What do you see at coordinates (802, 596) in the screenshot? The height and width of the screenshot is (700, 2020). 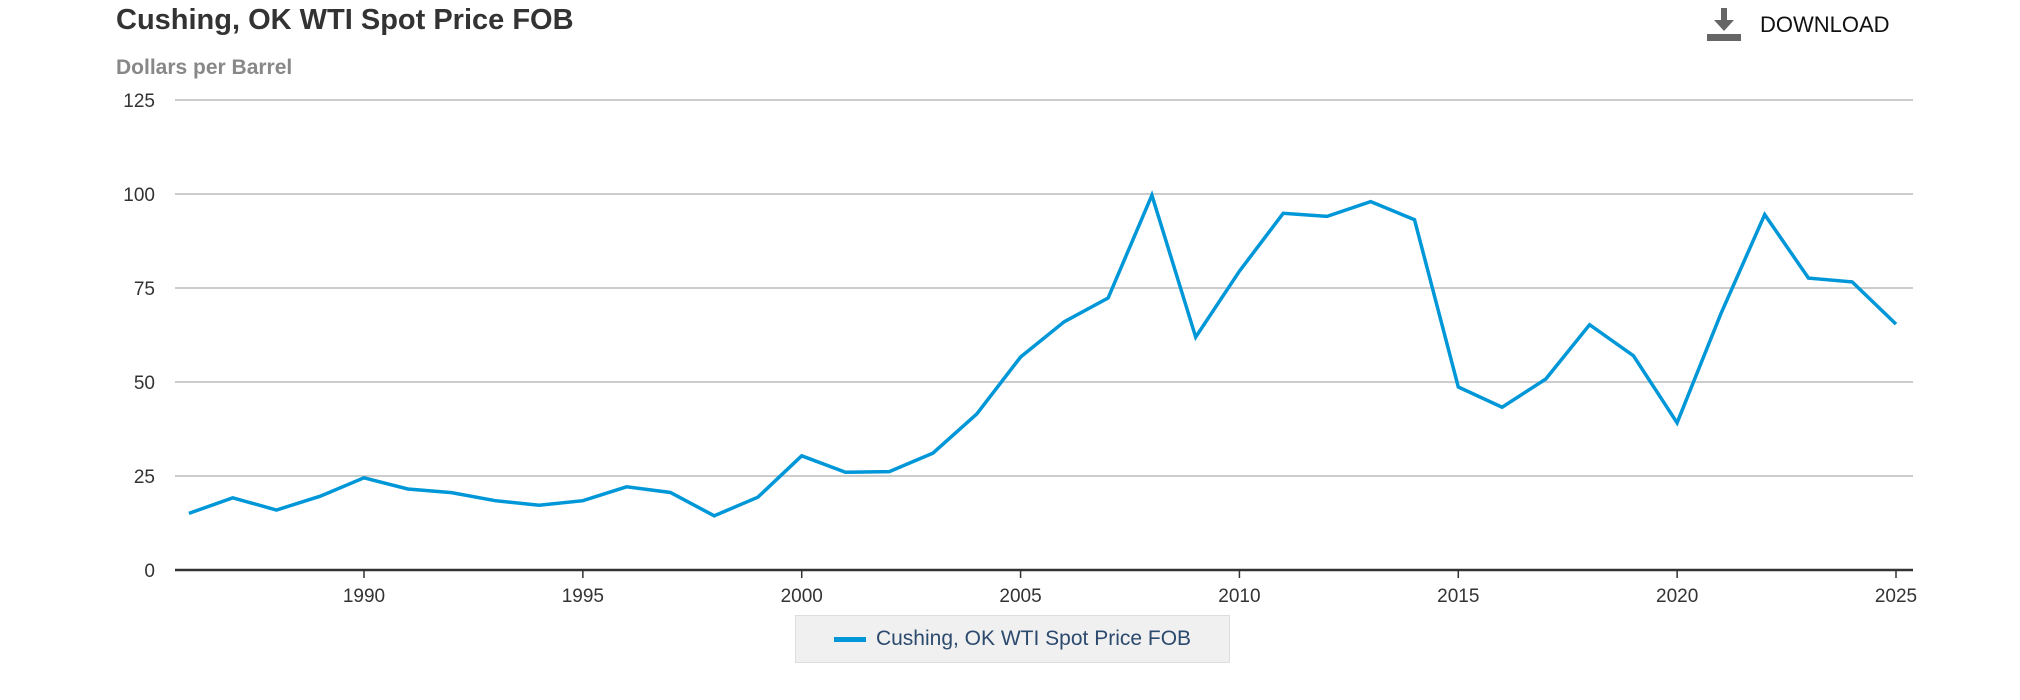 I see `x-tick-label: 2000` at bounding box center [802, 596].